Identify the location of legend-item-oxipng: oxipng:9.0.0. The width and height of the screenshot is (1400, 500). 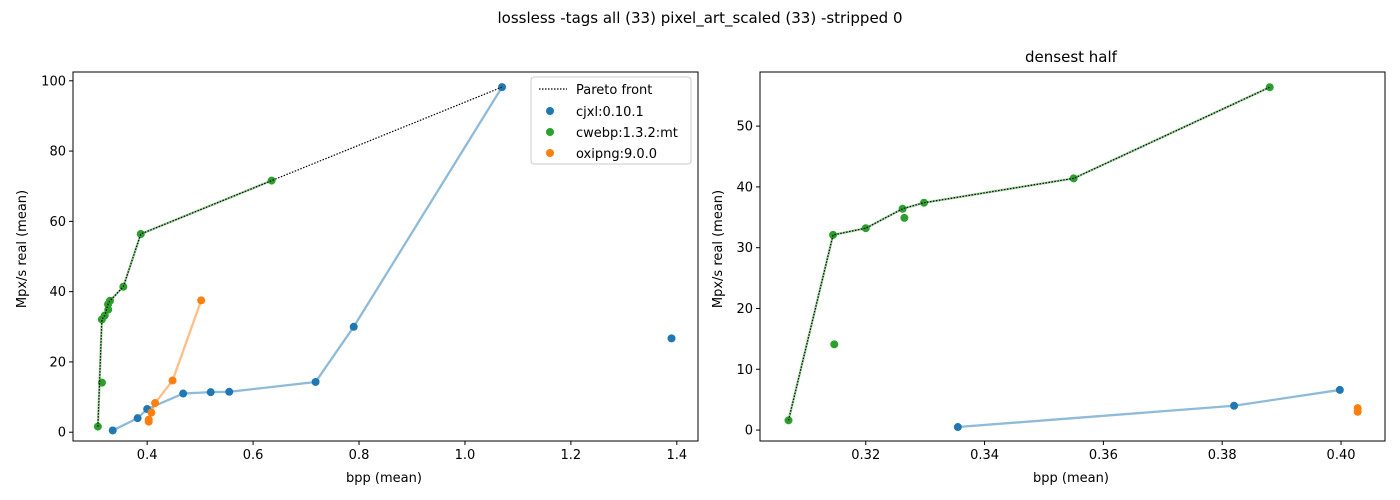
(616, 154).